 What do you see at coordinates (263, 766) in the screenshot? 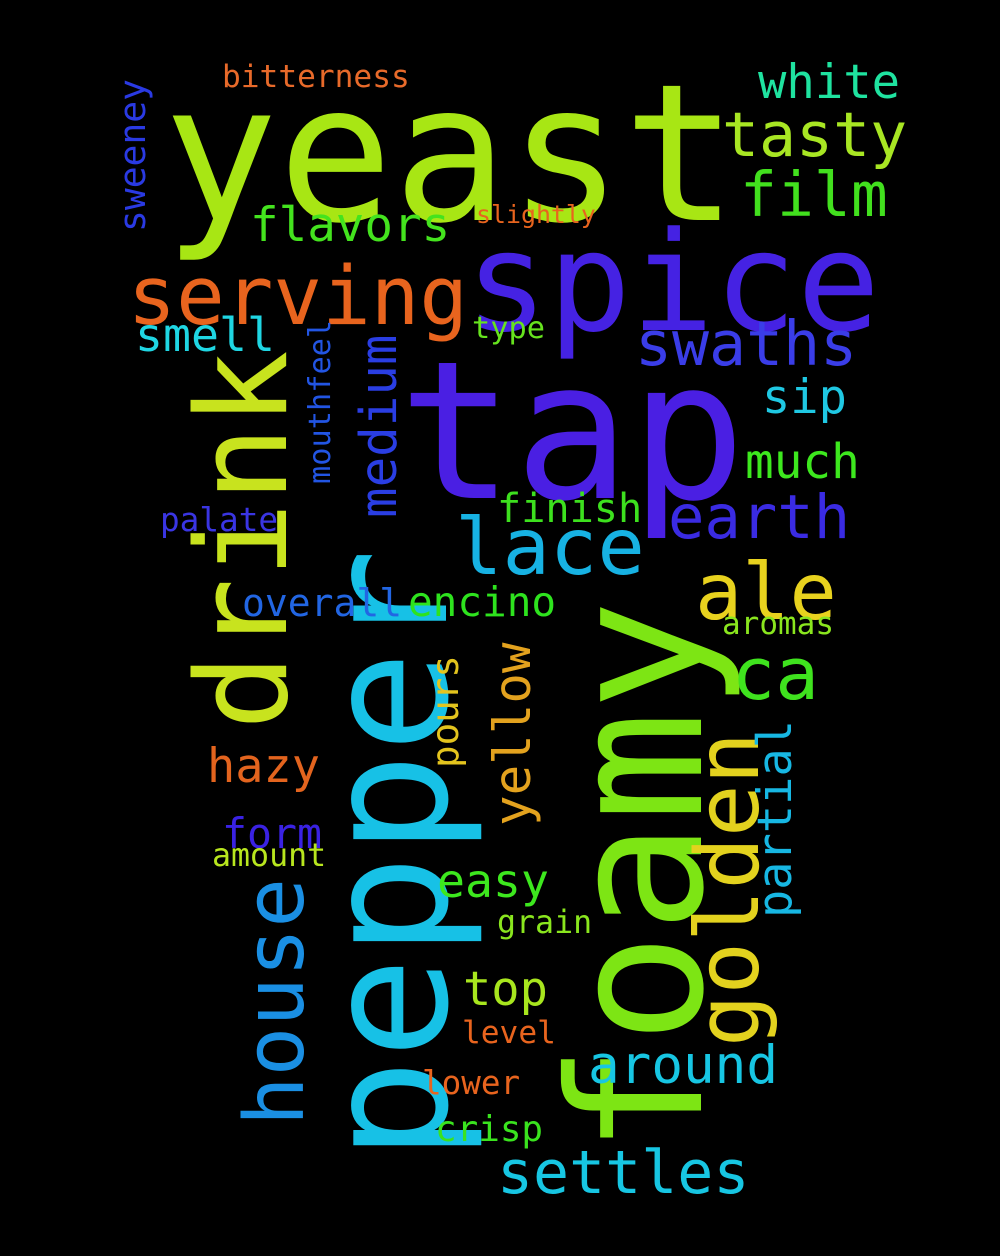
I see `word-hazy: hazy` at bounding box center [263, 766].